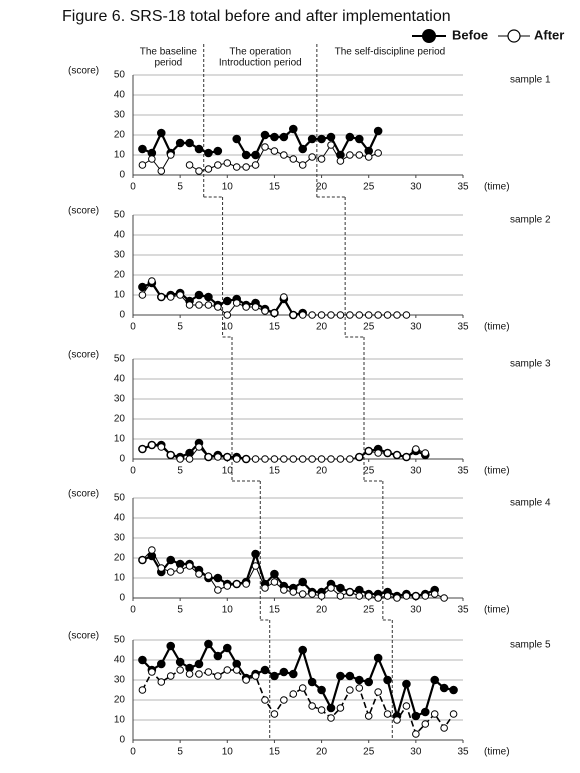  I want to click on legend-label: Befoe, so click(470, 34).